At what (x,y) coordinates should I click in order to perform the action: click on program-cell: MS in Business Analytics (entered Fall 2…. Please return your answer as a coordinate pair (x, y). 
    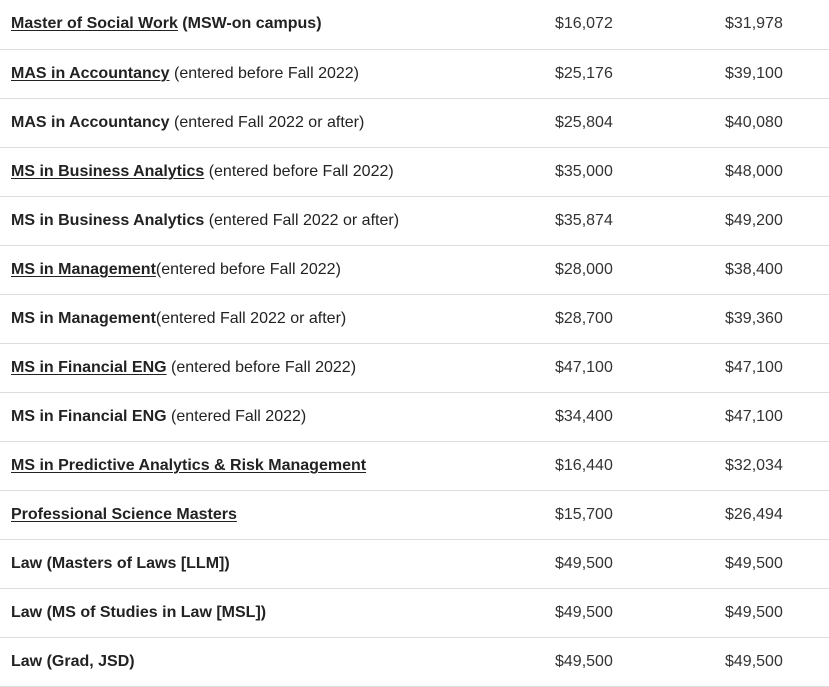
    Looking at the image, I should click on (272, 221).